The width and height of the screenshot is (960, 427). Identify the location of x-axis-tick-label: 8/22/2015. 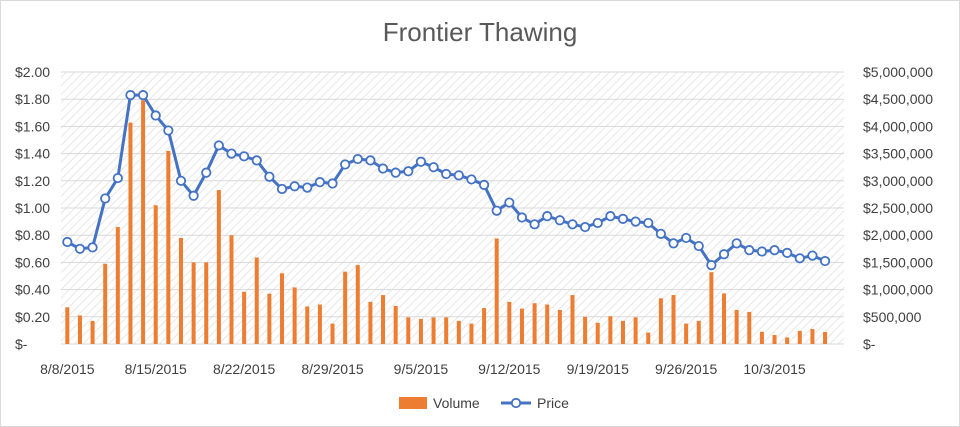
(244, 369).